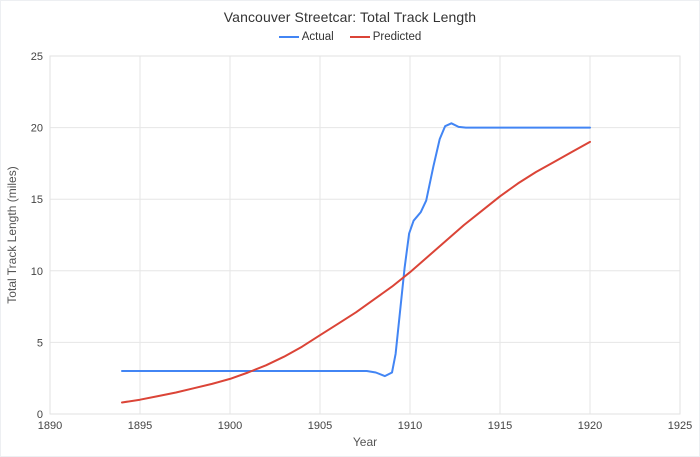  What do you see at coordinates (40, 415) in the screenshot?
I see `y-tick-label: 0` at bounding box center [40, 415].